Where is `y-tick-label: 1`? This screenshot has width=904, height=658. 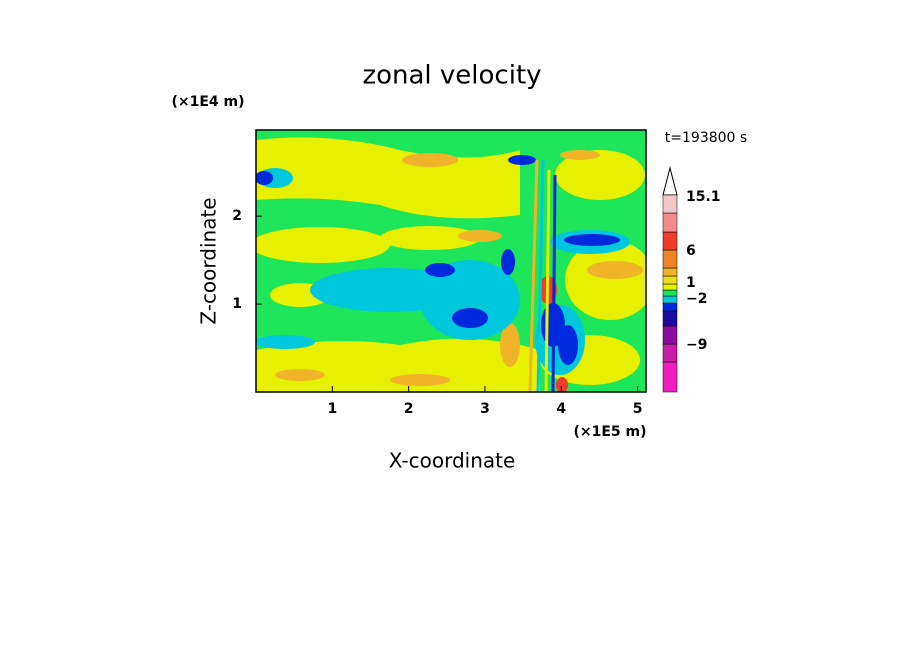
y-tick-label: 1 is located at coordinates (237, 304).